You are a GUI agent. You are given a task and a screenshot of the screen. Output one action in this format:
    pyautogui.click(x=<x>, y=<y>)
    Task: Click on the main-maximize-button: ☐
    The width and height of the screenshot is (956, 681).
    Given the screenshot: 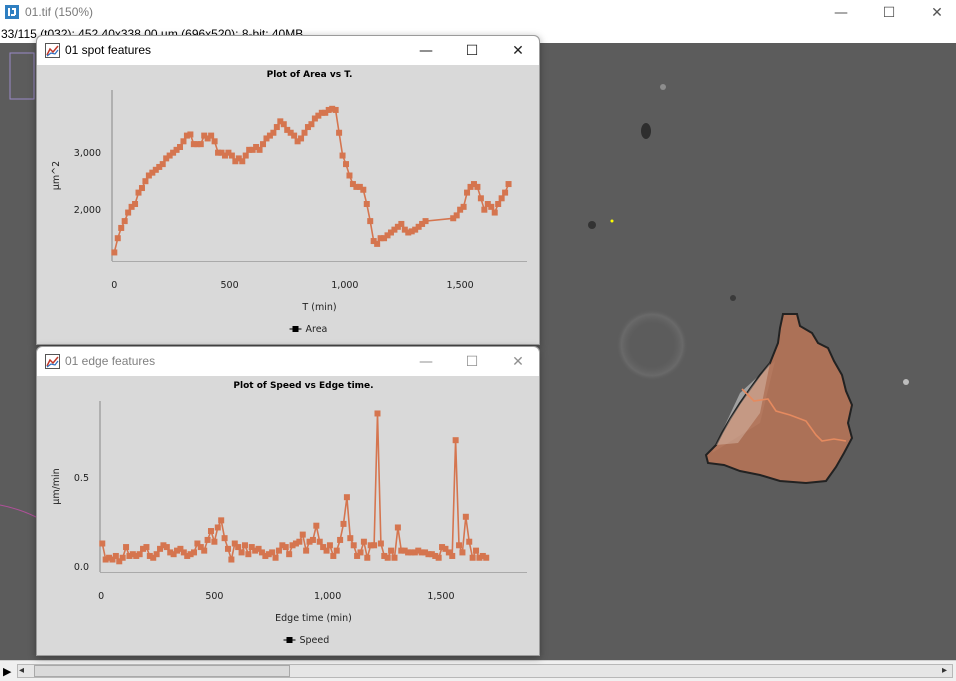 What is the action you would take?
    pyautogui.click(x=889, y=13)
    